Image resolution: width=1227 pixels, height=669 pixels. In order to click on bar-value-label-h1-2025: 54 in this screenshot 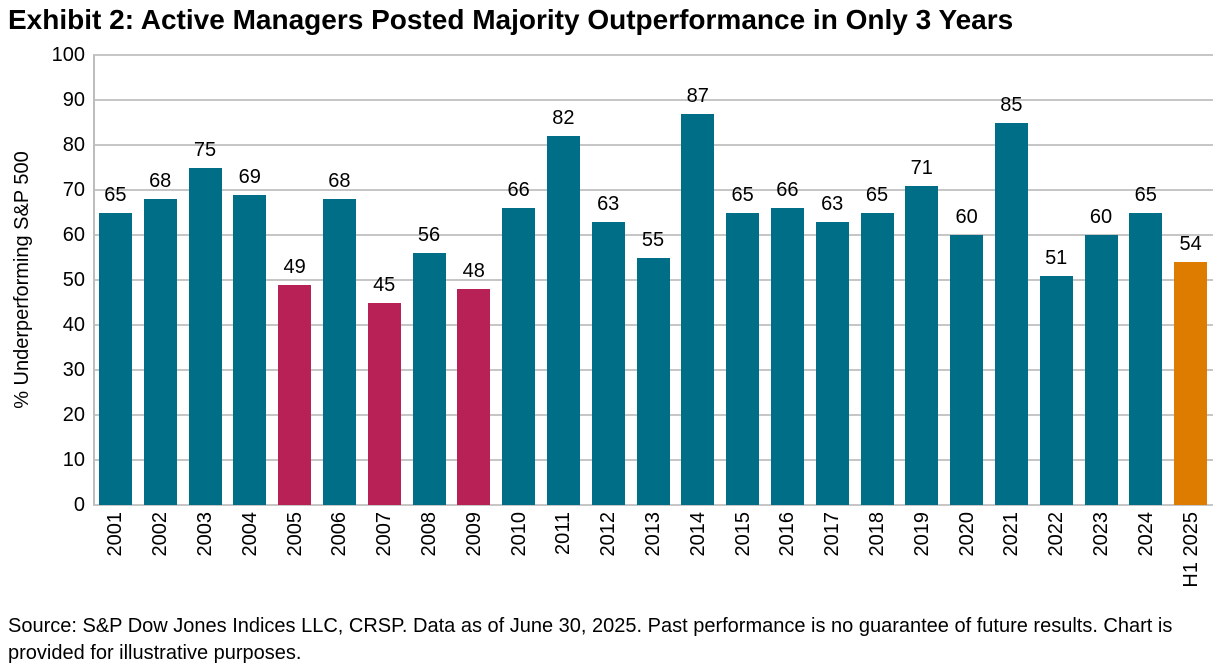, I will do `click(1190, 244)`.